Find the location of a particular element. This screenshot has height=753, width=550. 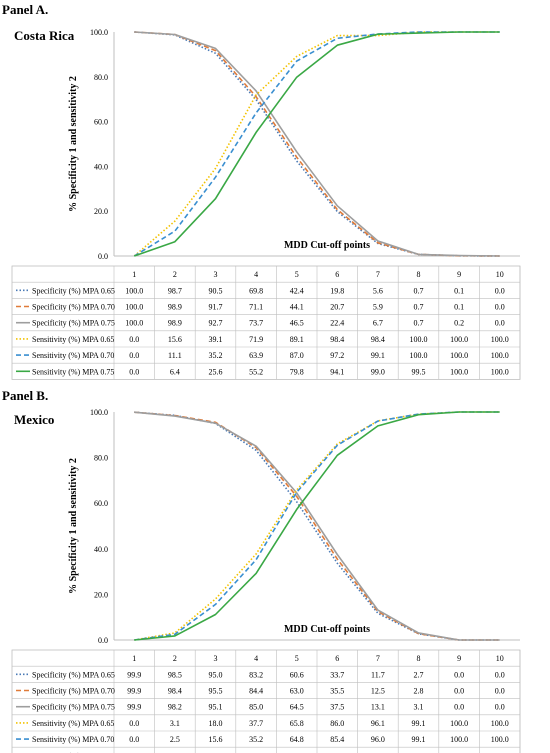

data-label: 93.9 is located at coordinates (378, 752).